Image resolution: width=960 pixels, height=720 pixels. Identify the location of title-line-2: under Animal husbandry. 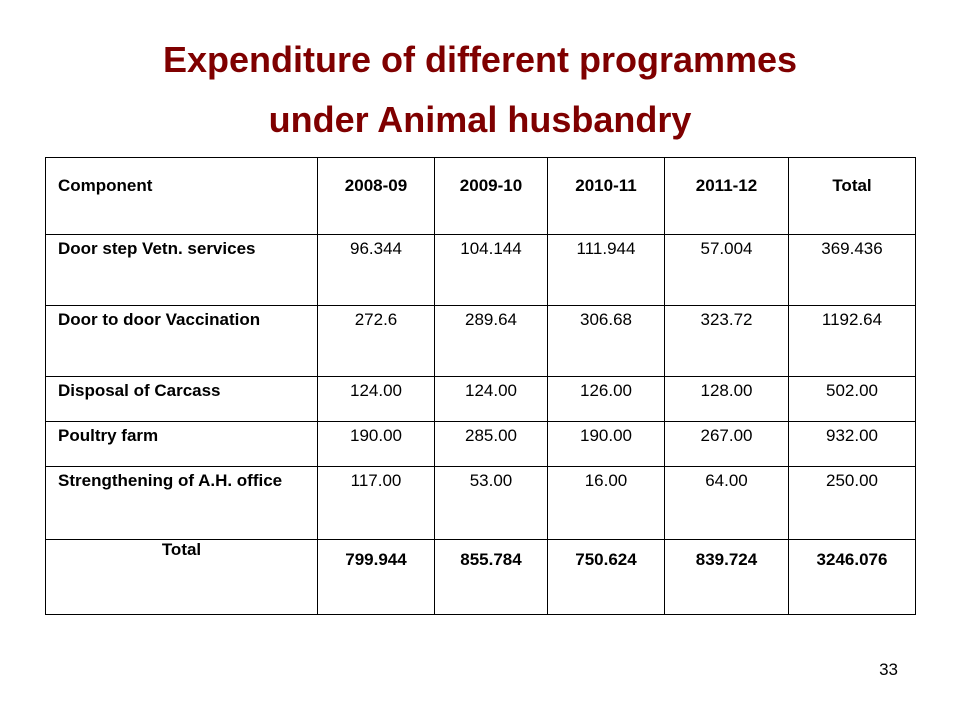
(480, 119).